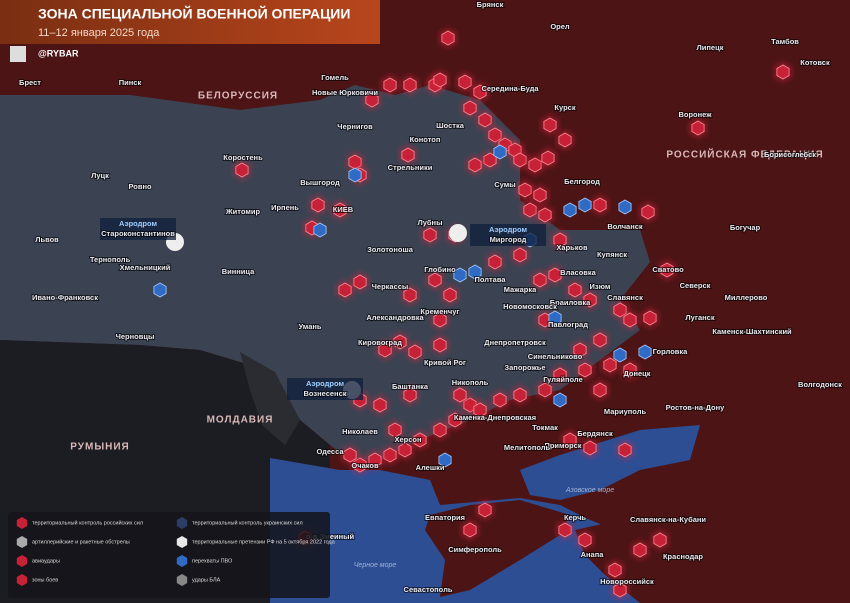  I want to click on legend-text: зоны боев, so click(45, 580).